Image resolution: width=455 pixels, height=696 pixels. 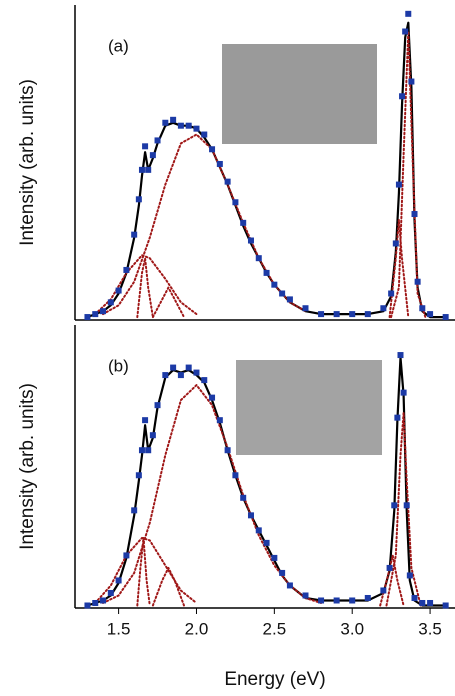 I want to click on panel-label: (b), so click(x=118, y=365).